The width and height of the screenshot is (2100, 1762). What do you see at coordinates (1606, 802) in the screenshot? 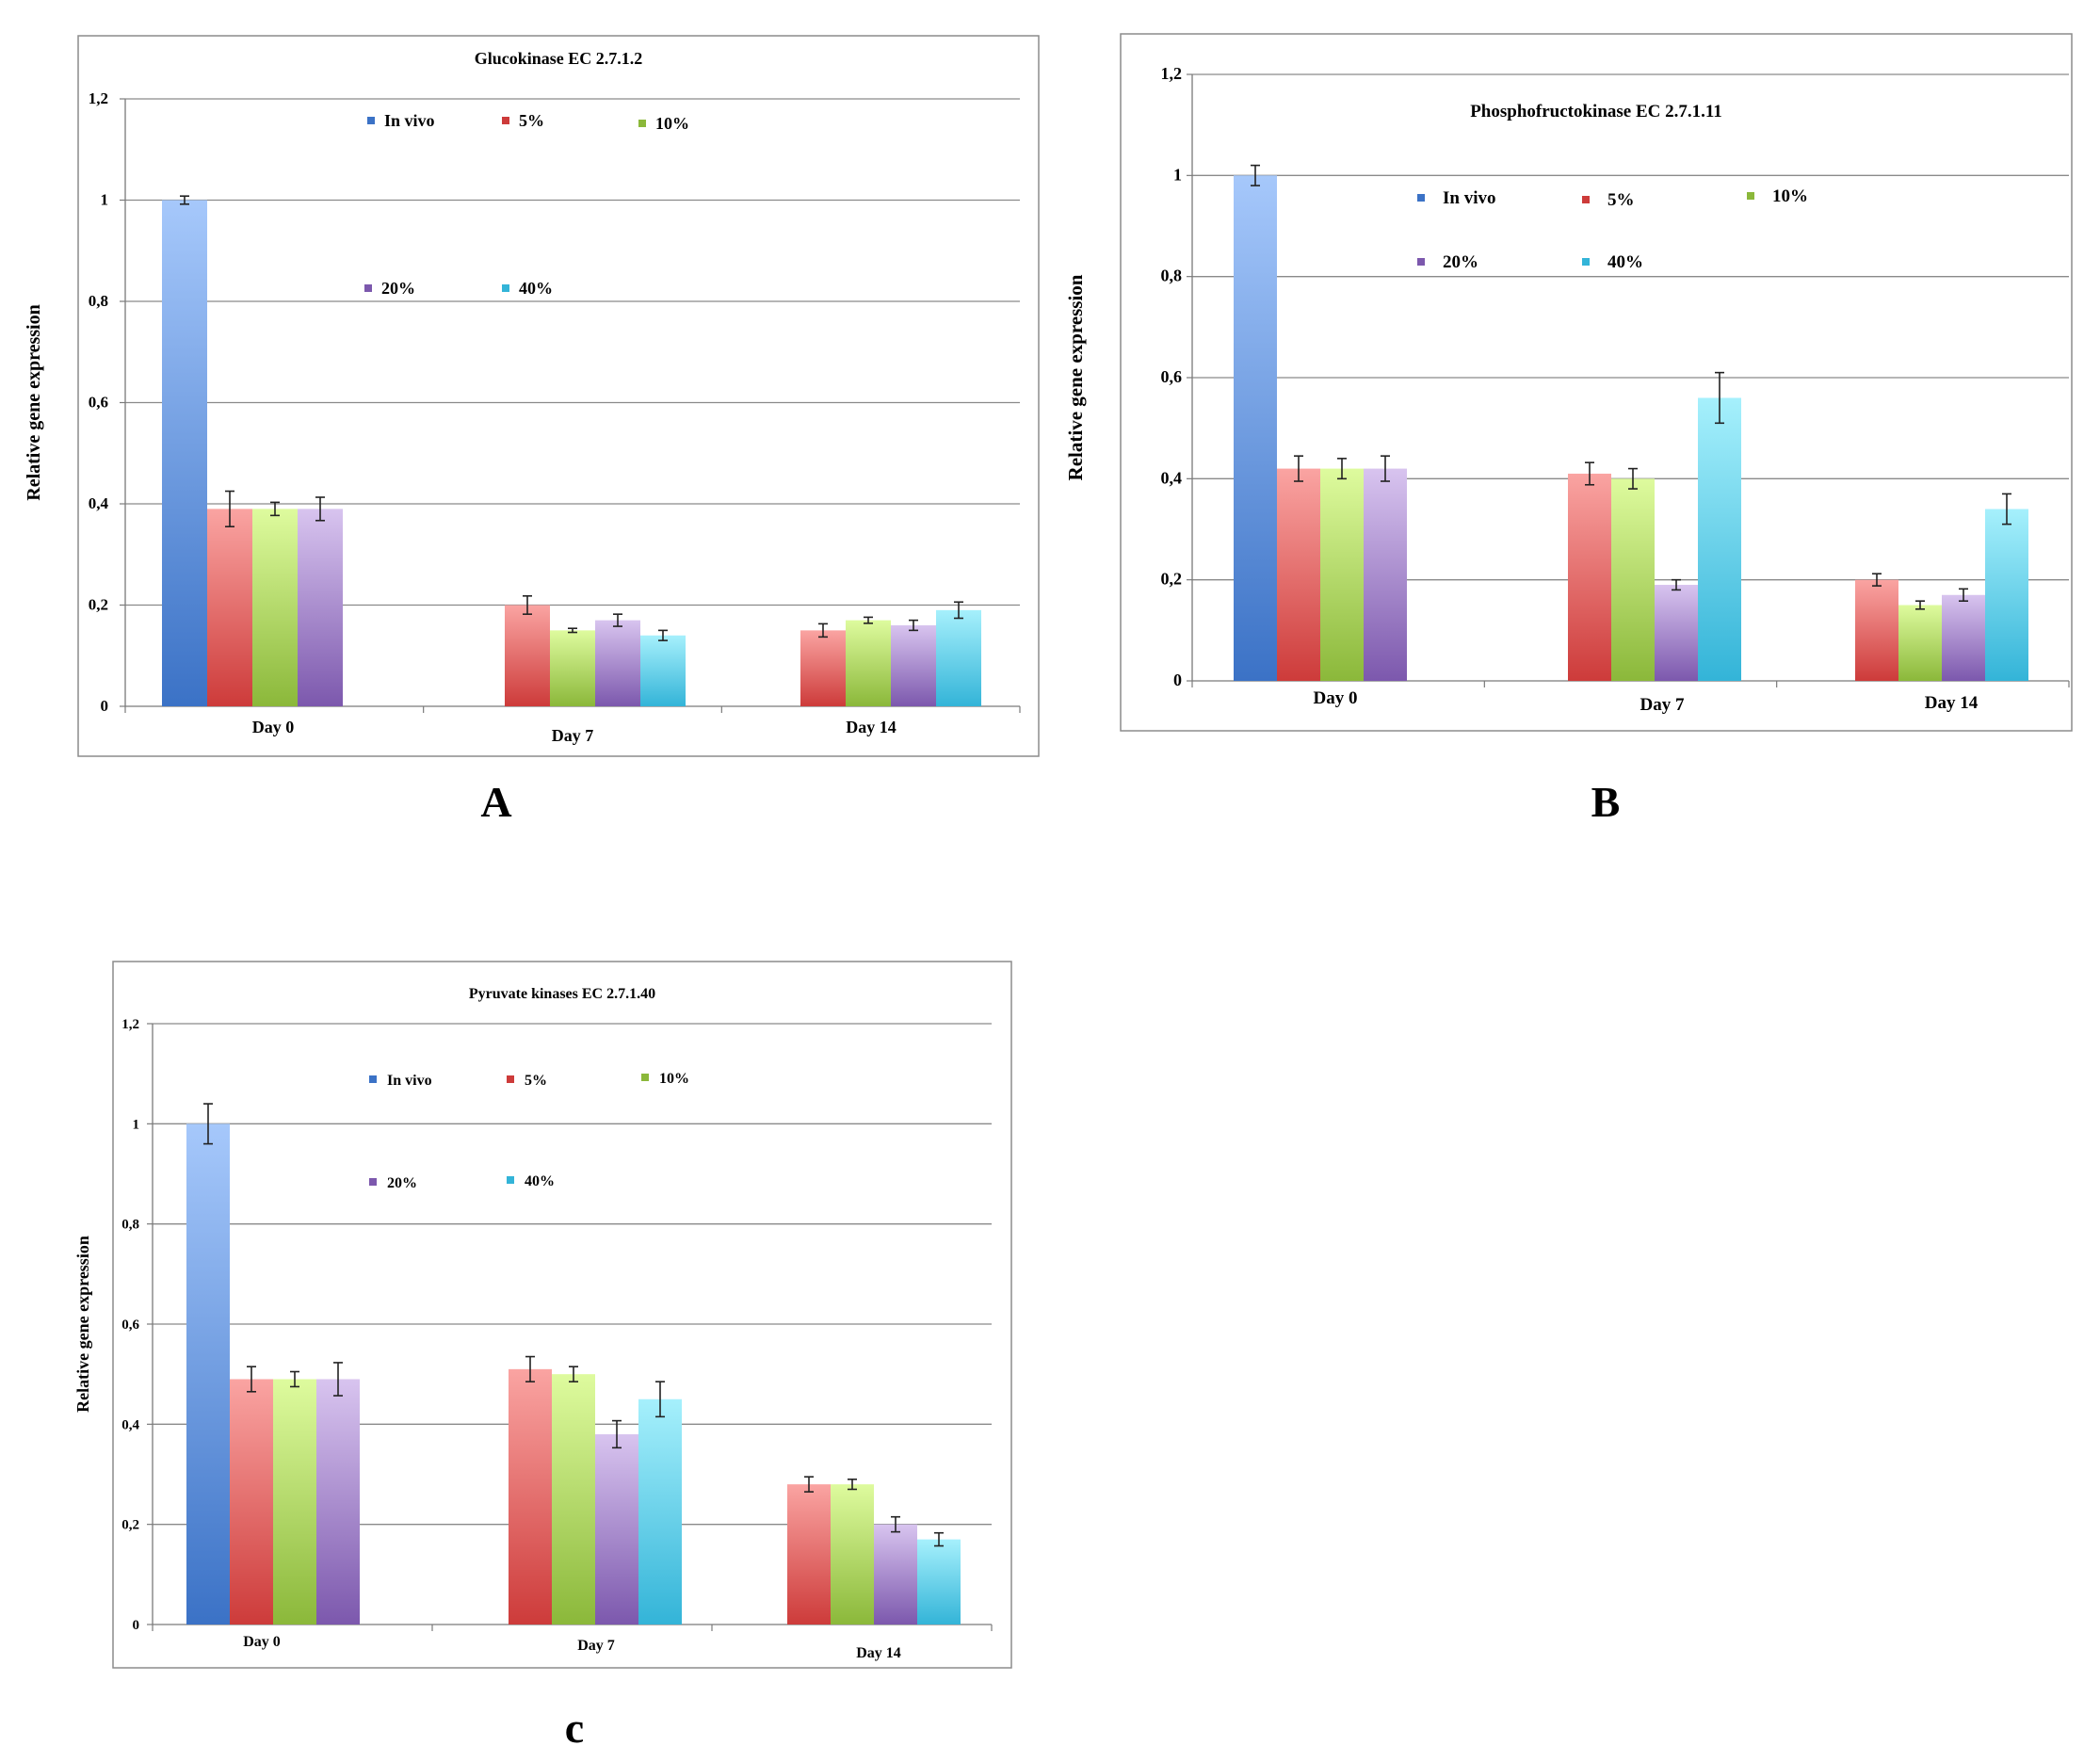
I see `panel-label-b: B` at bounding box center [1606, 802].